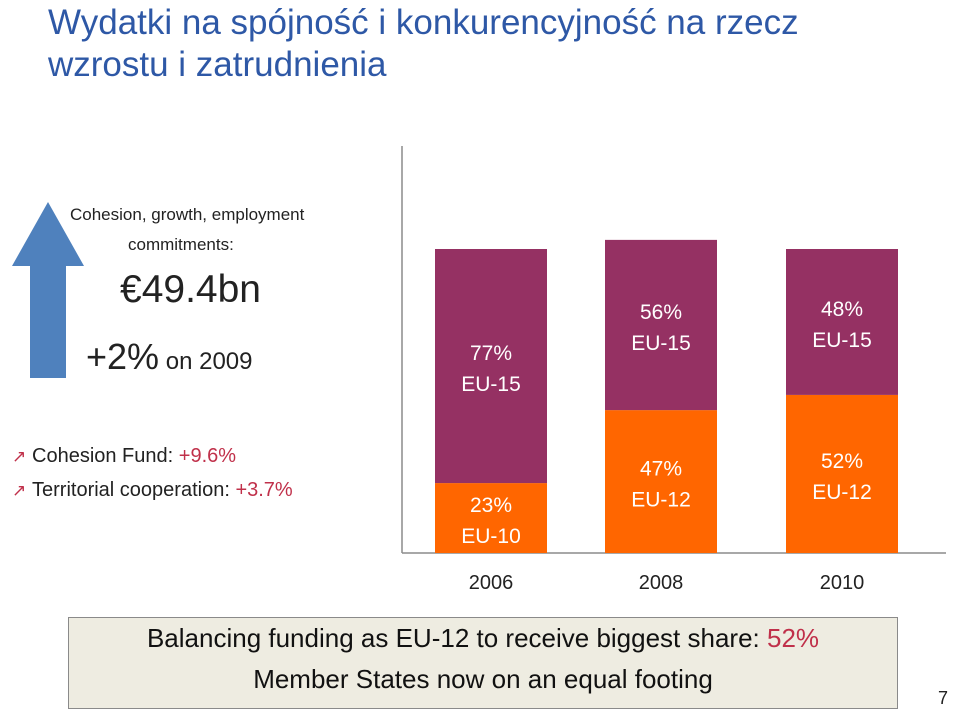  Describe the element at coordinates (264, 490) in the screenshot. I see `bullet-value: +3.7%` at that location.